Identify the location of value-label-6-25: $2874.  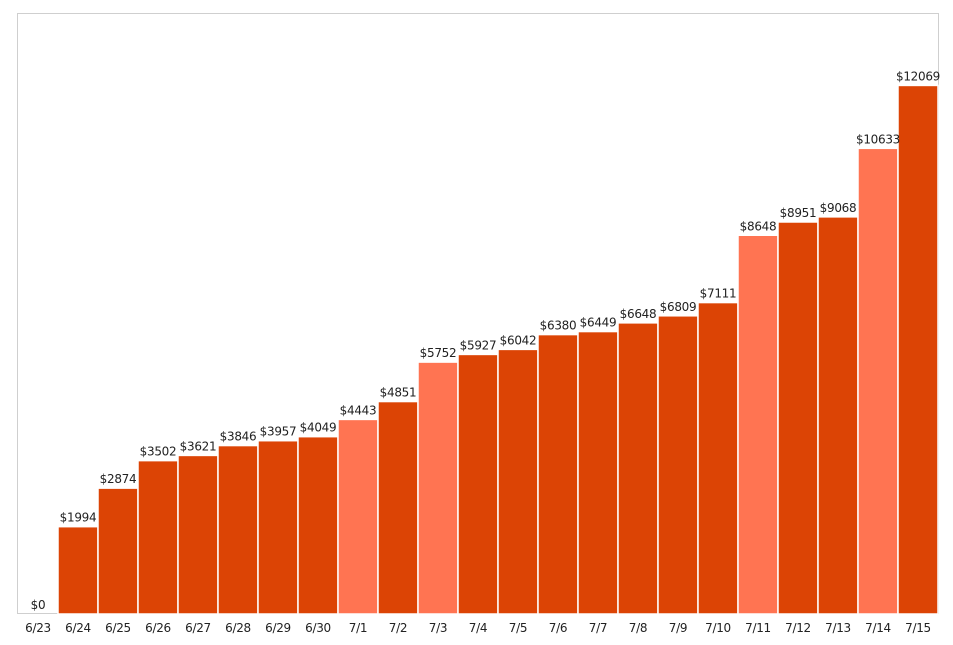
(118, 479).